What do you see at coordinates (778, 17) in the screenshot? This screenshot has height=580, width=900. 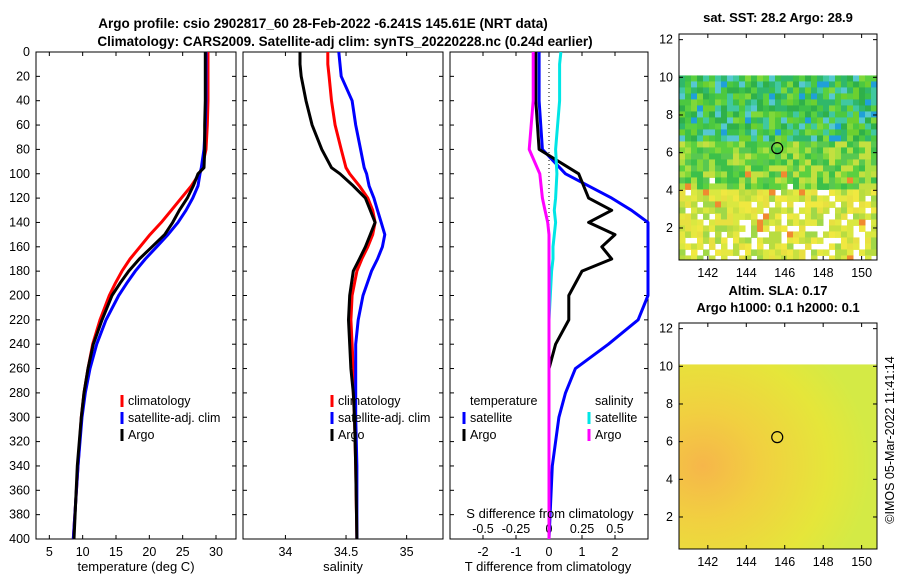 I see `sst-map-title: sat. SST: 28.2 Argo: 28.9` at bounding box center [778, 17].